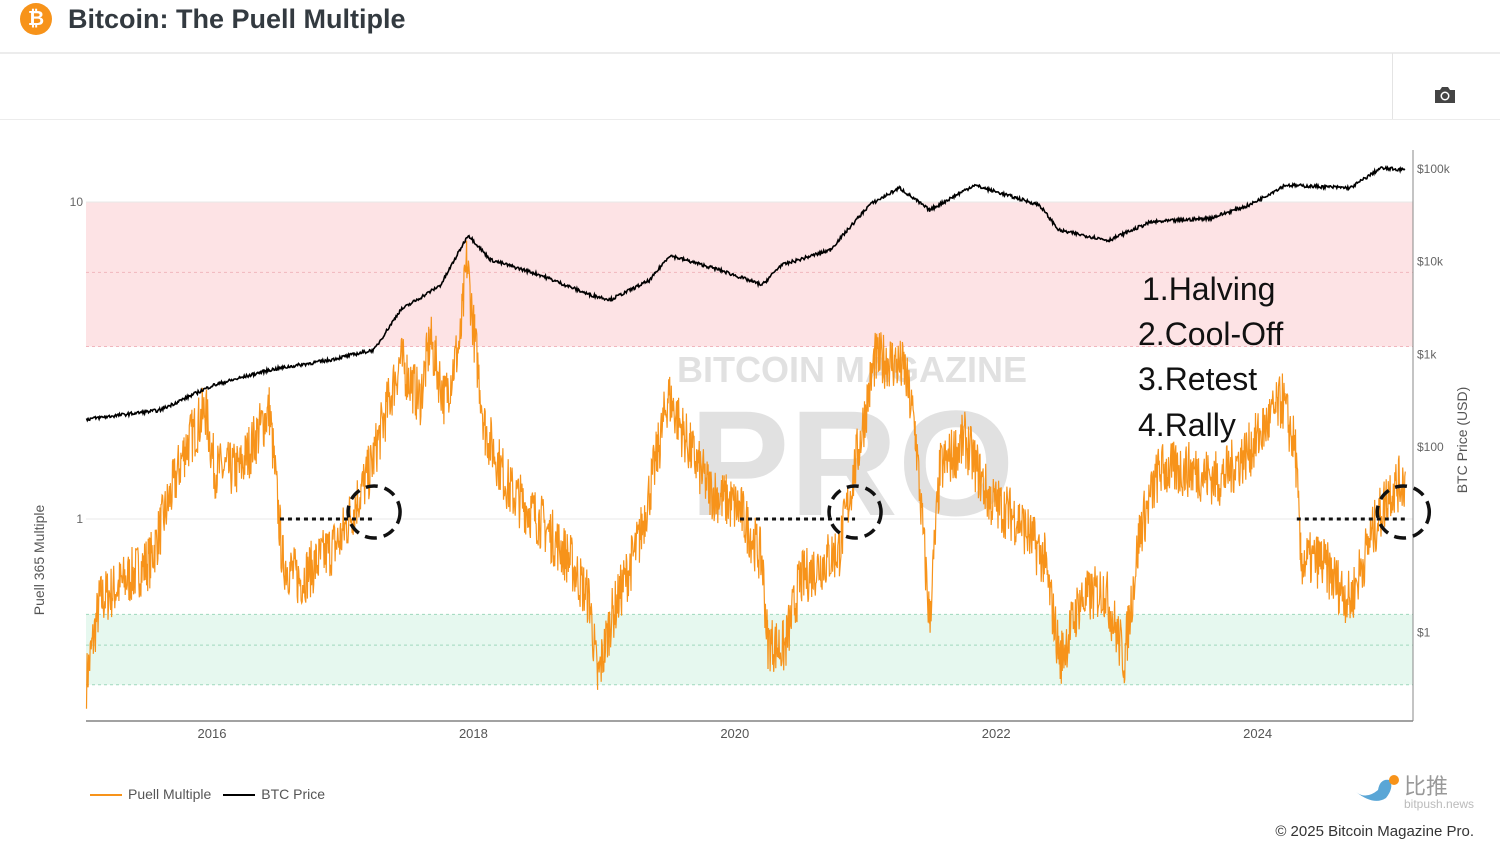 The width and height of the screenshot is (1500, 843). What do you see at coordinates (1462, 440) in the screenshot?
I see `y2-axis-label: BTC Price (USD)` at bounding box center [1462, 440].